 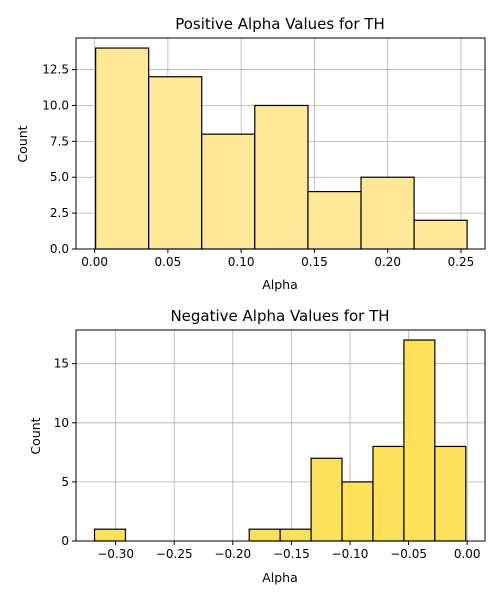 I want to click on x-tick-label: −0.10, so click(x=350, y=554).